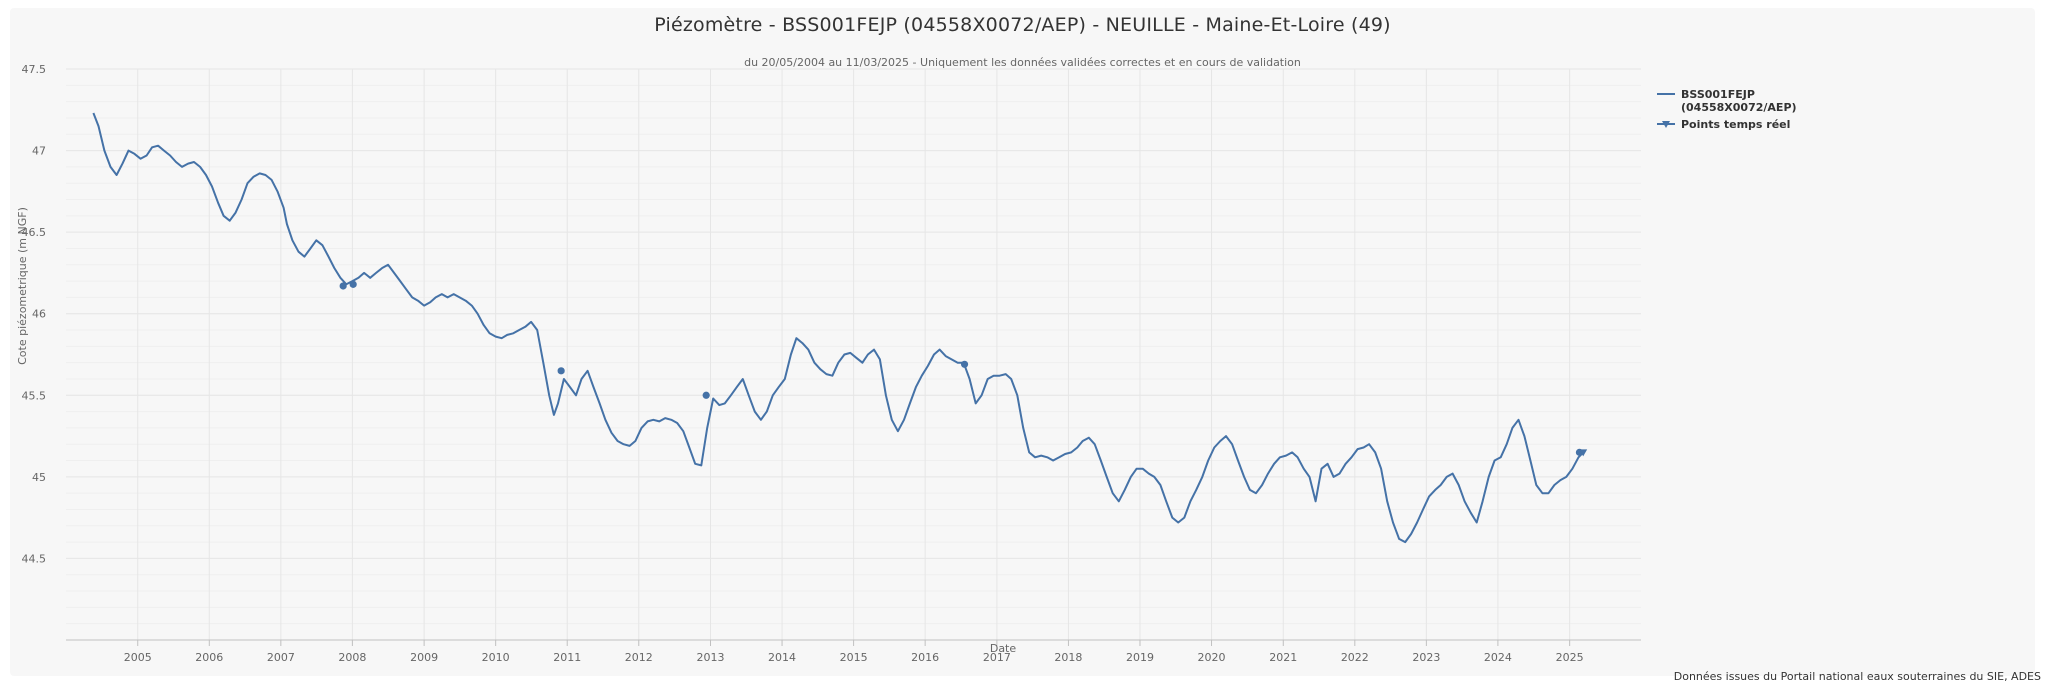 The width and height of the screenshot is (2045, 688). Describe the element at coordinates (997, 657) in the screenshot. I see `x-tick-label: 2017` at that location.